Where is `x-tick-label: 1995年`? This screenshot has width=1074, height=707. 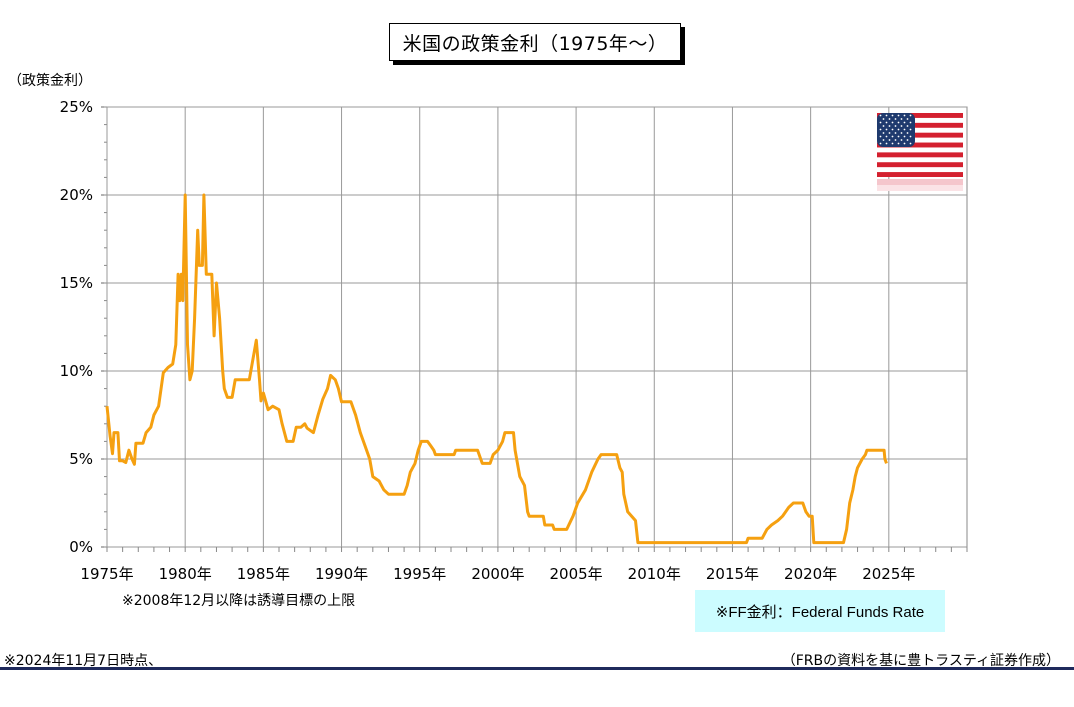
x-tick-label: 1995年 is located at coordinates (419, 574).